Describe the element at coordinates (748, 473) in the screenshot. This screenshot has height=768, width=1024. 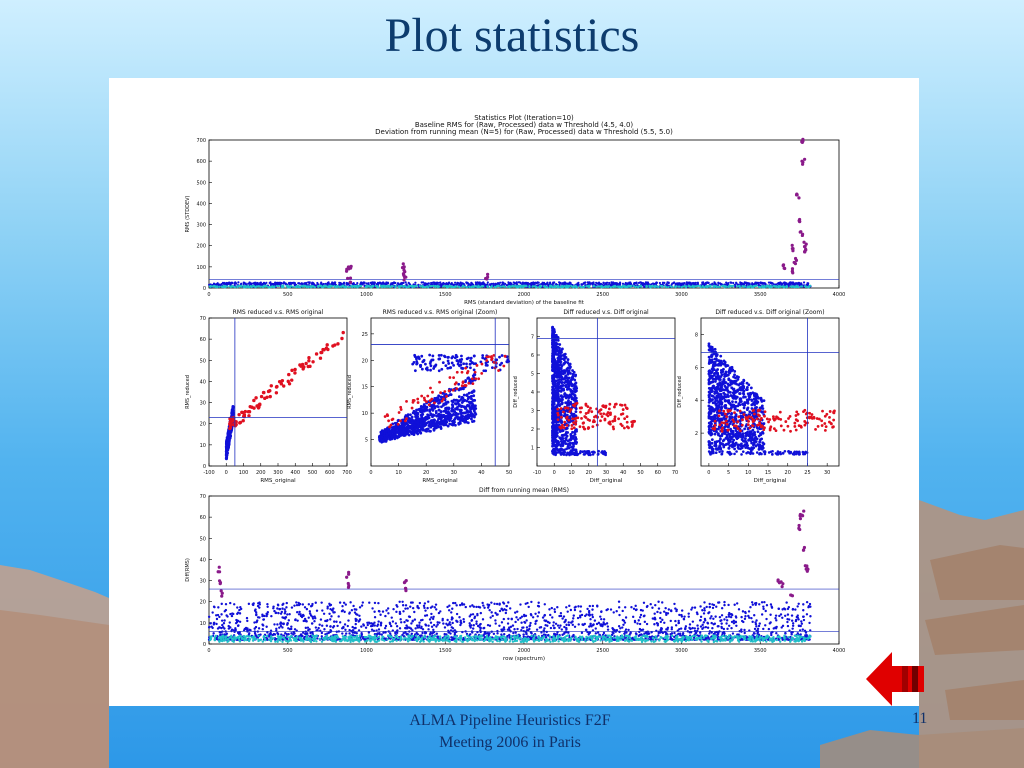
I see `x-tick-label: 10` at that location.